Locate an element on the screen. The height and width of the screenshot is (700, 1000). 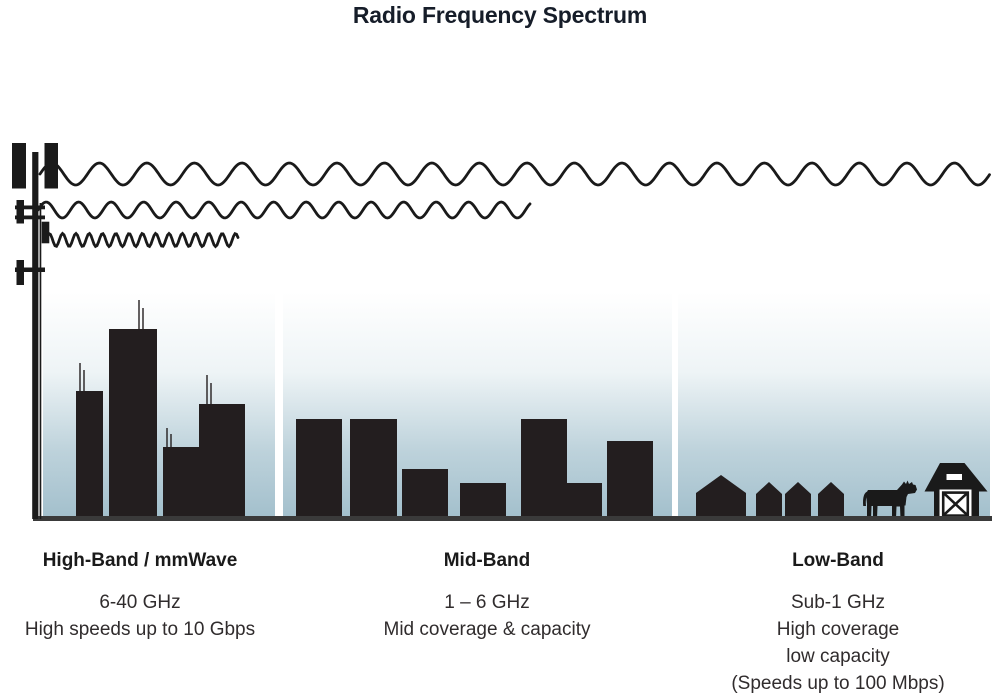
barn-door-brace is located at coordinates (955, 504).